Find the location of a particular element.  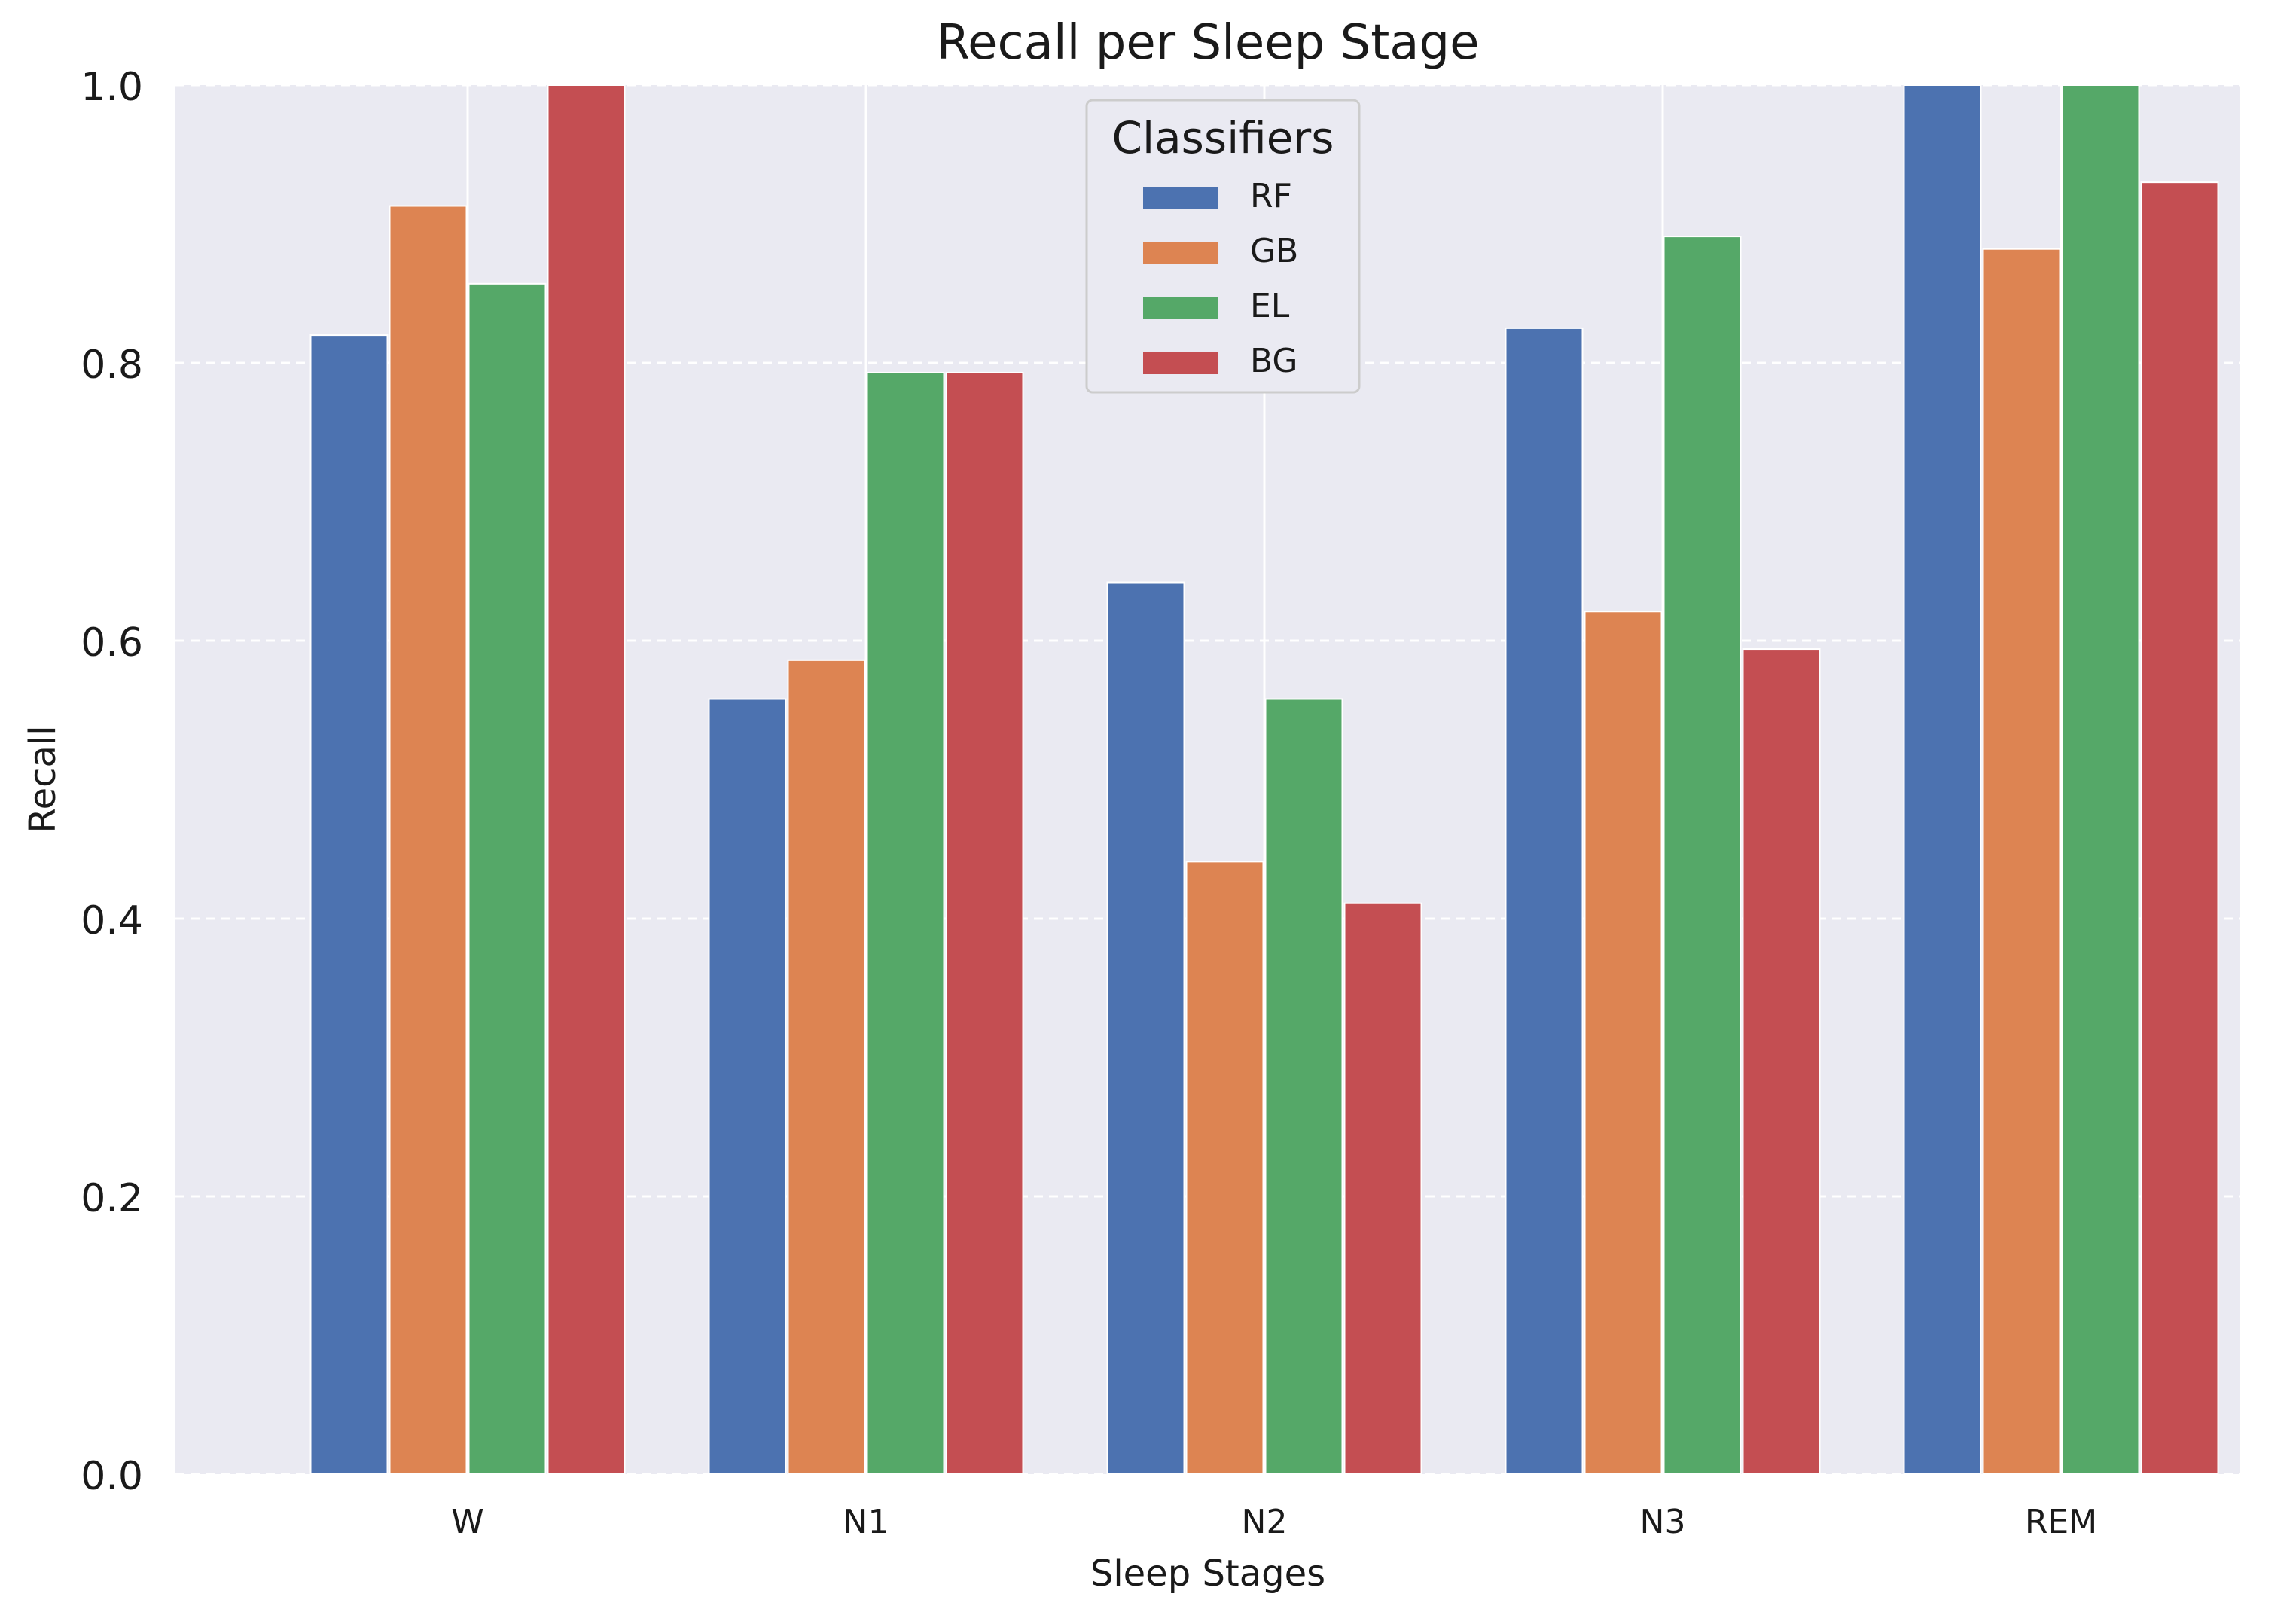

bar-bg-w is located at coordinates (586, 780).